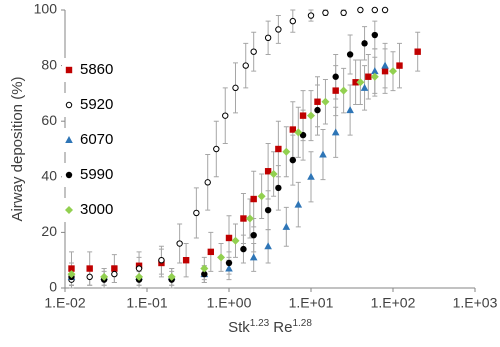 Image resolution: width=500 pixels, height=347 pixels. Describe the element at coordinates (96, 174) in the screenshot. I see `legend-label: 5990` at that location.